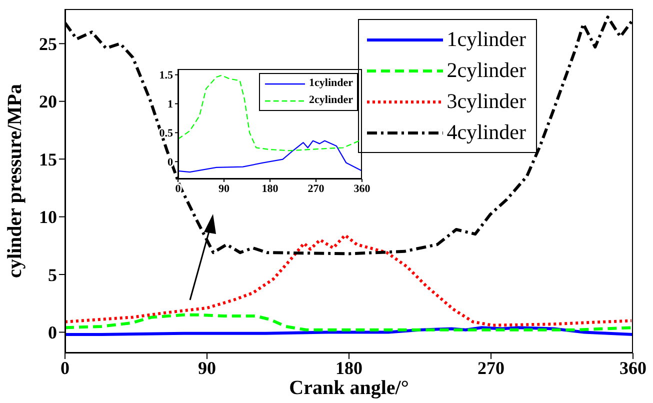 This screenshot has height=403, width=653. I want to click on y-tick-label: 0, so click(52, 332).